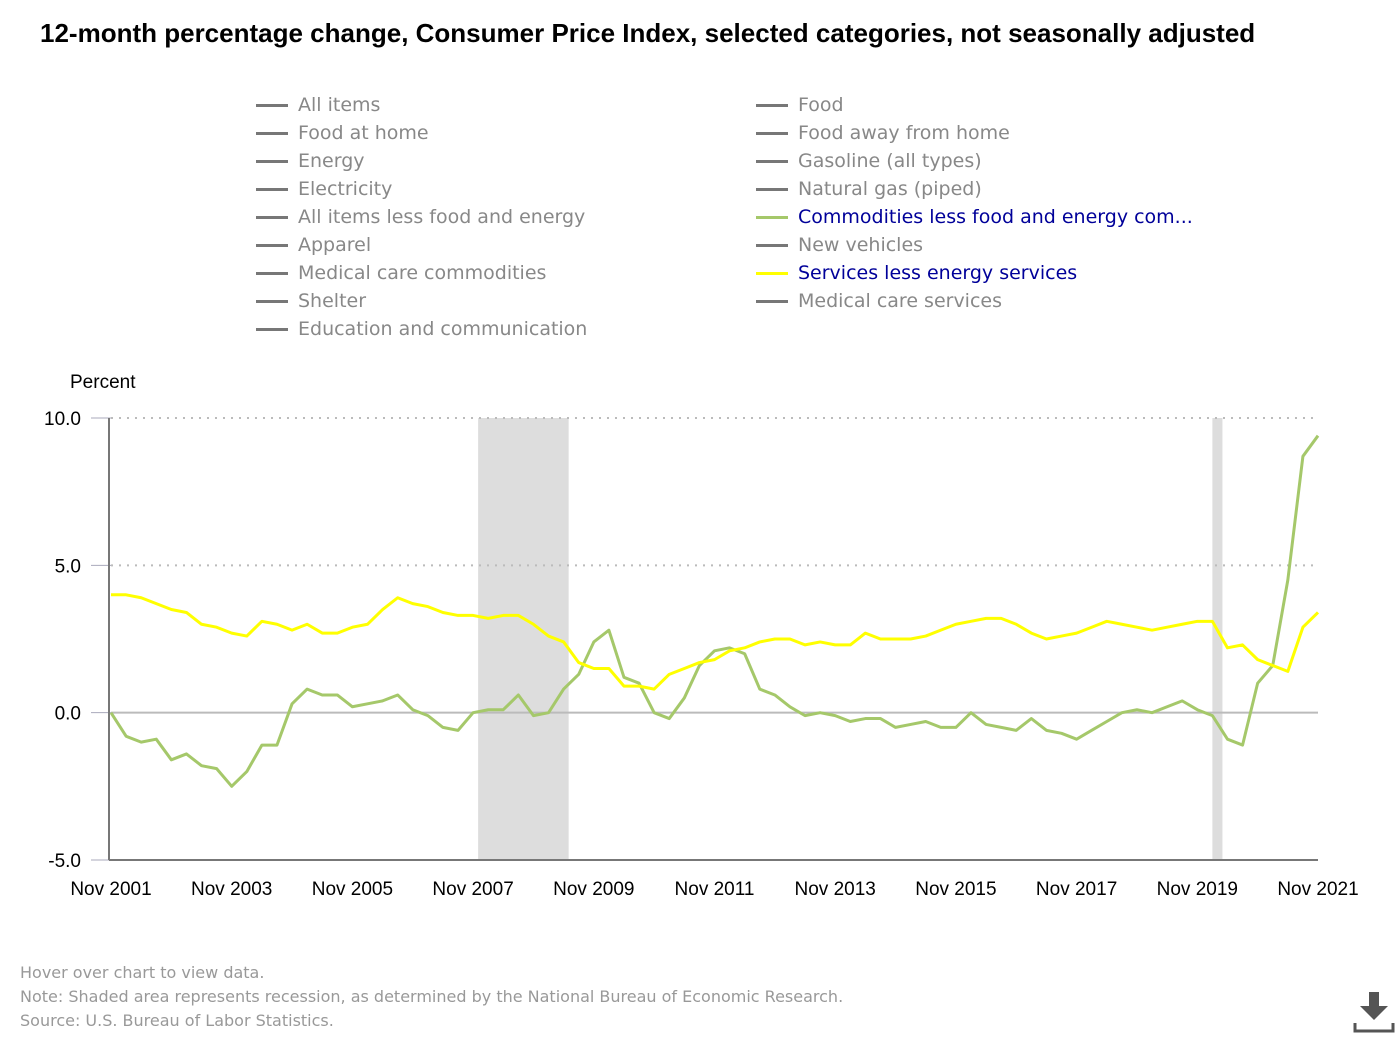 The width and height of the screenshot is (1400, 1040). What do you see at coordinates (593, 889) in the screenshot?
I see `x-tick-label: Nov 2009` at bounding box center [593, 889].